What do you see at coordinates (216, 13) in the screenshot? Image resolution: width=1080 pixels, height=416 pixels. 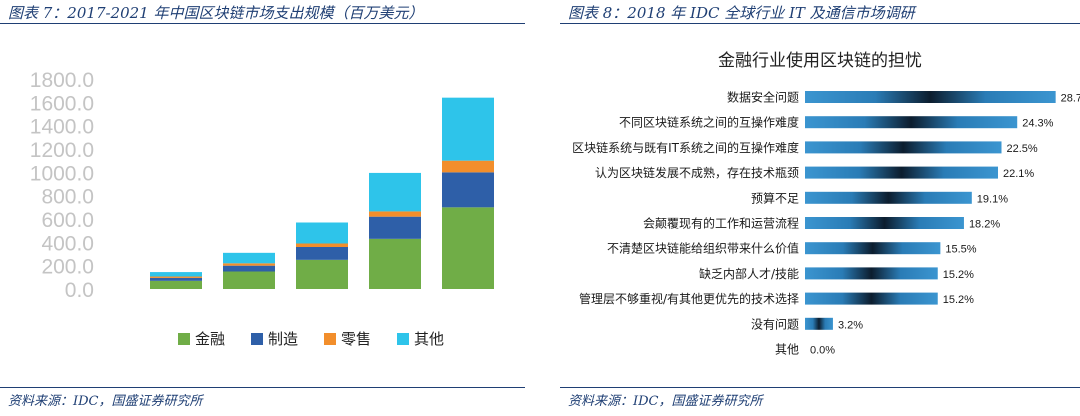 I see `figure-7-title: 图表 7：2017-2021 年中国区块链市场支出规模（百万美元）` at bounding box center [216, 13].